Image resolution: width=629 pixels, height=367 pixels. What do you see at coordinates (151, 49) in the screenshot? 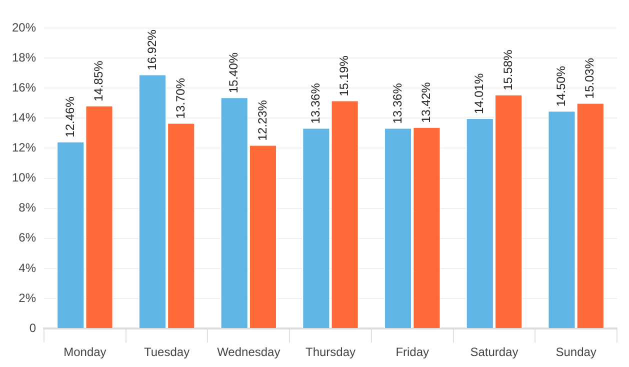
I see `data-label: 16.92%` at bounding box center [151, 49].